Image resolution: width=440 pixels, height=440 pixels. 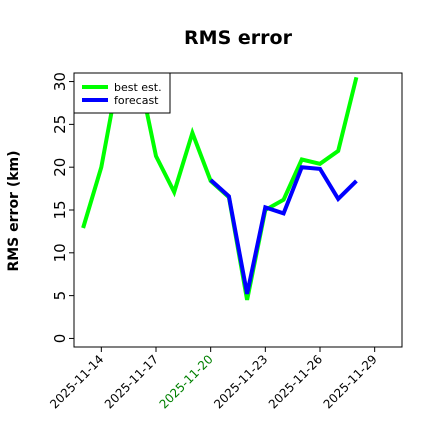 I want to click on chart-title: RMS error, so click(x=238, y=38).